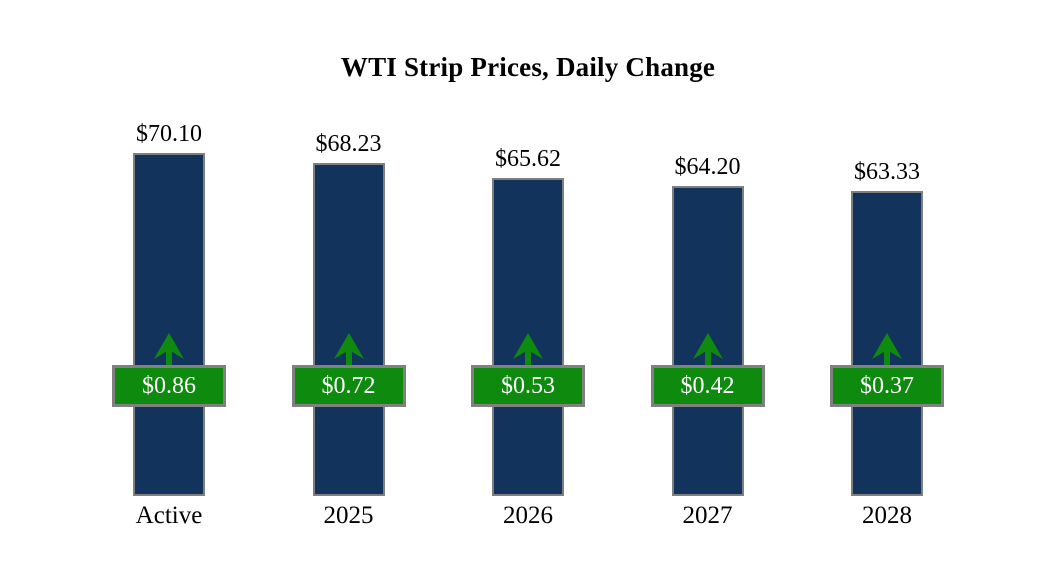 The width and height of the screenshot is (1056, 576). I want to click on bar-value-label: $64.20, so click(707, 166).